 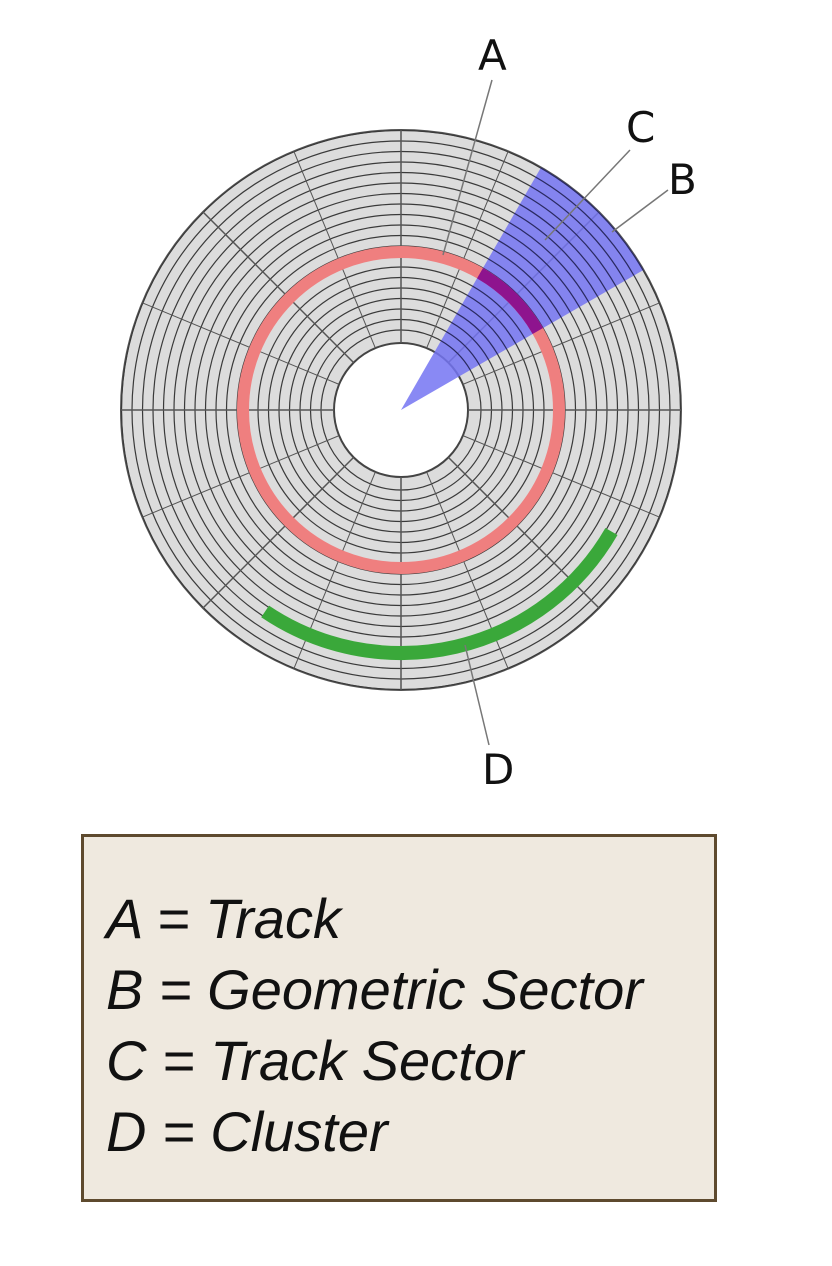 I want to click on legend-item-cluster: D = Cluster, so click(x=247, y=1131).